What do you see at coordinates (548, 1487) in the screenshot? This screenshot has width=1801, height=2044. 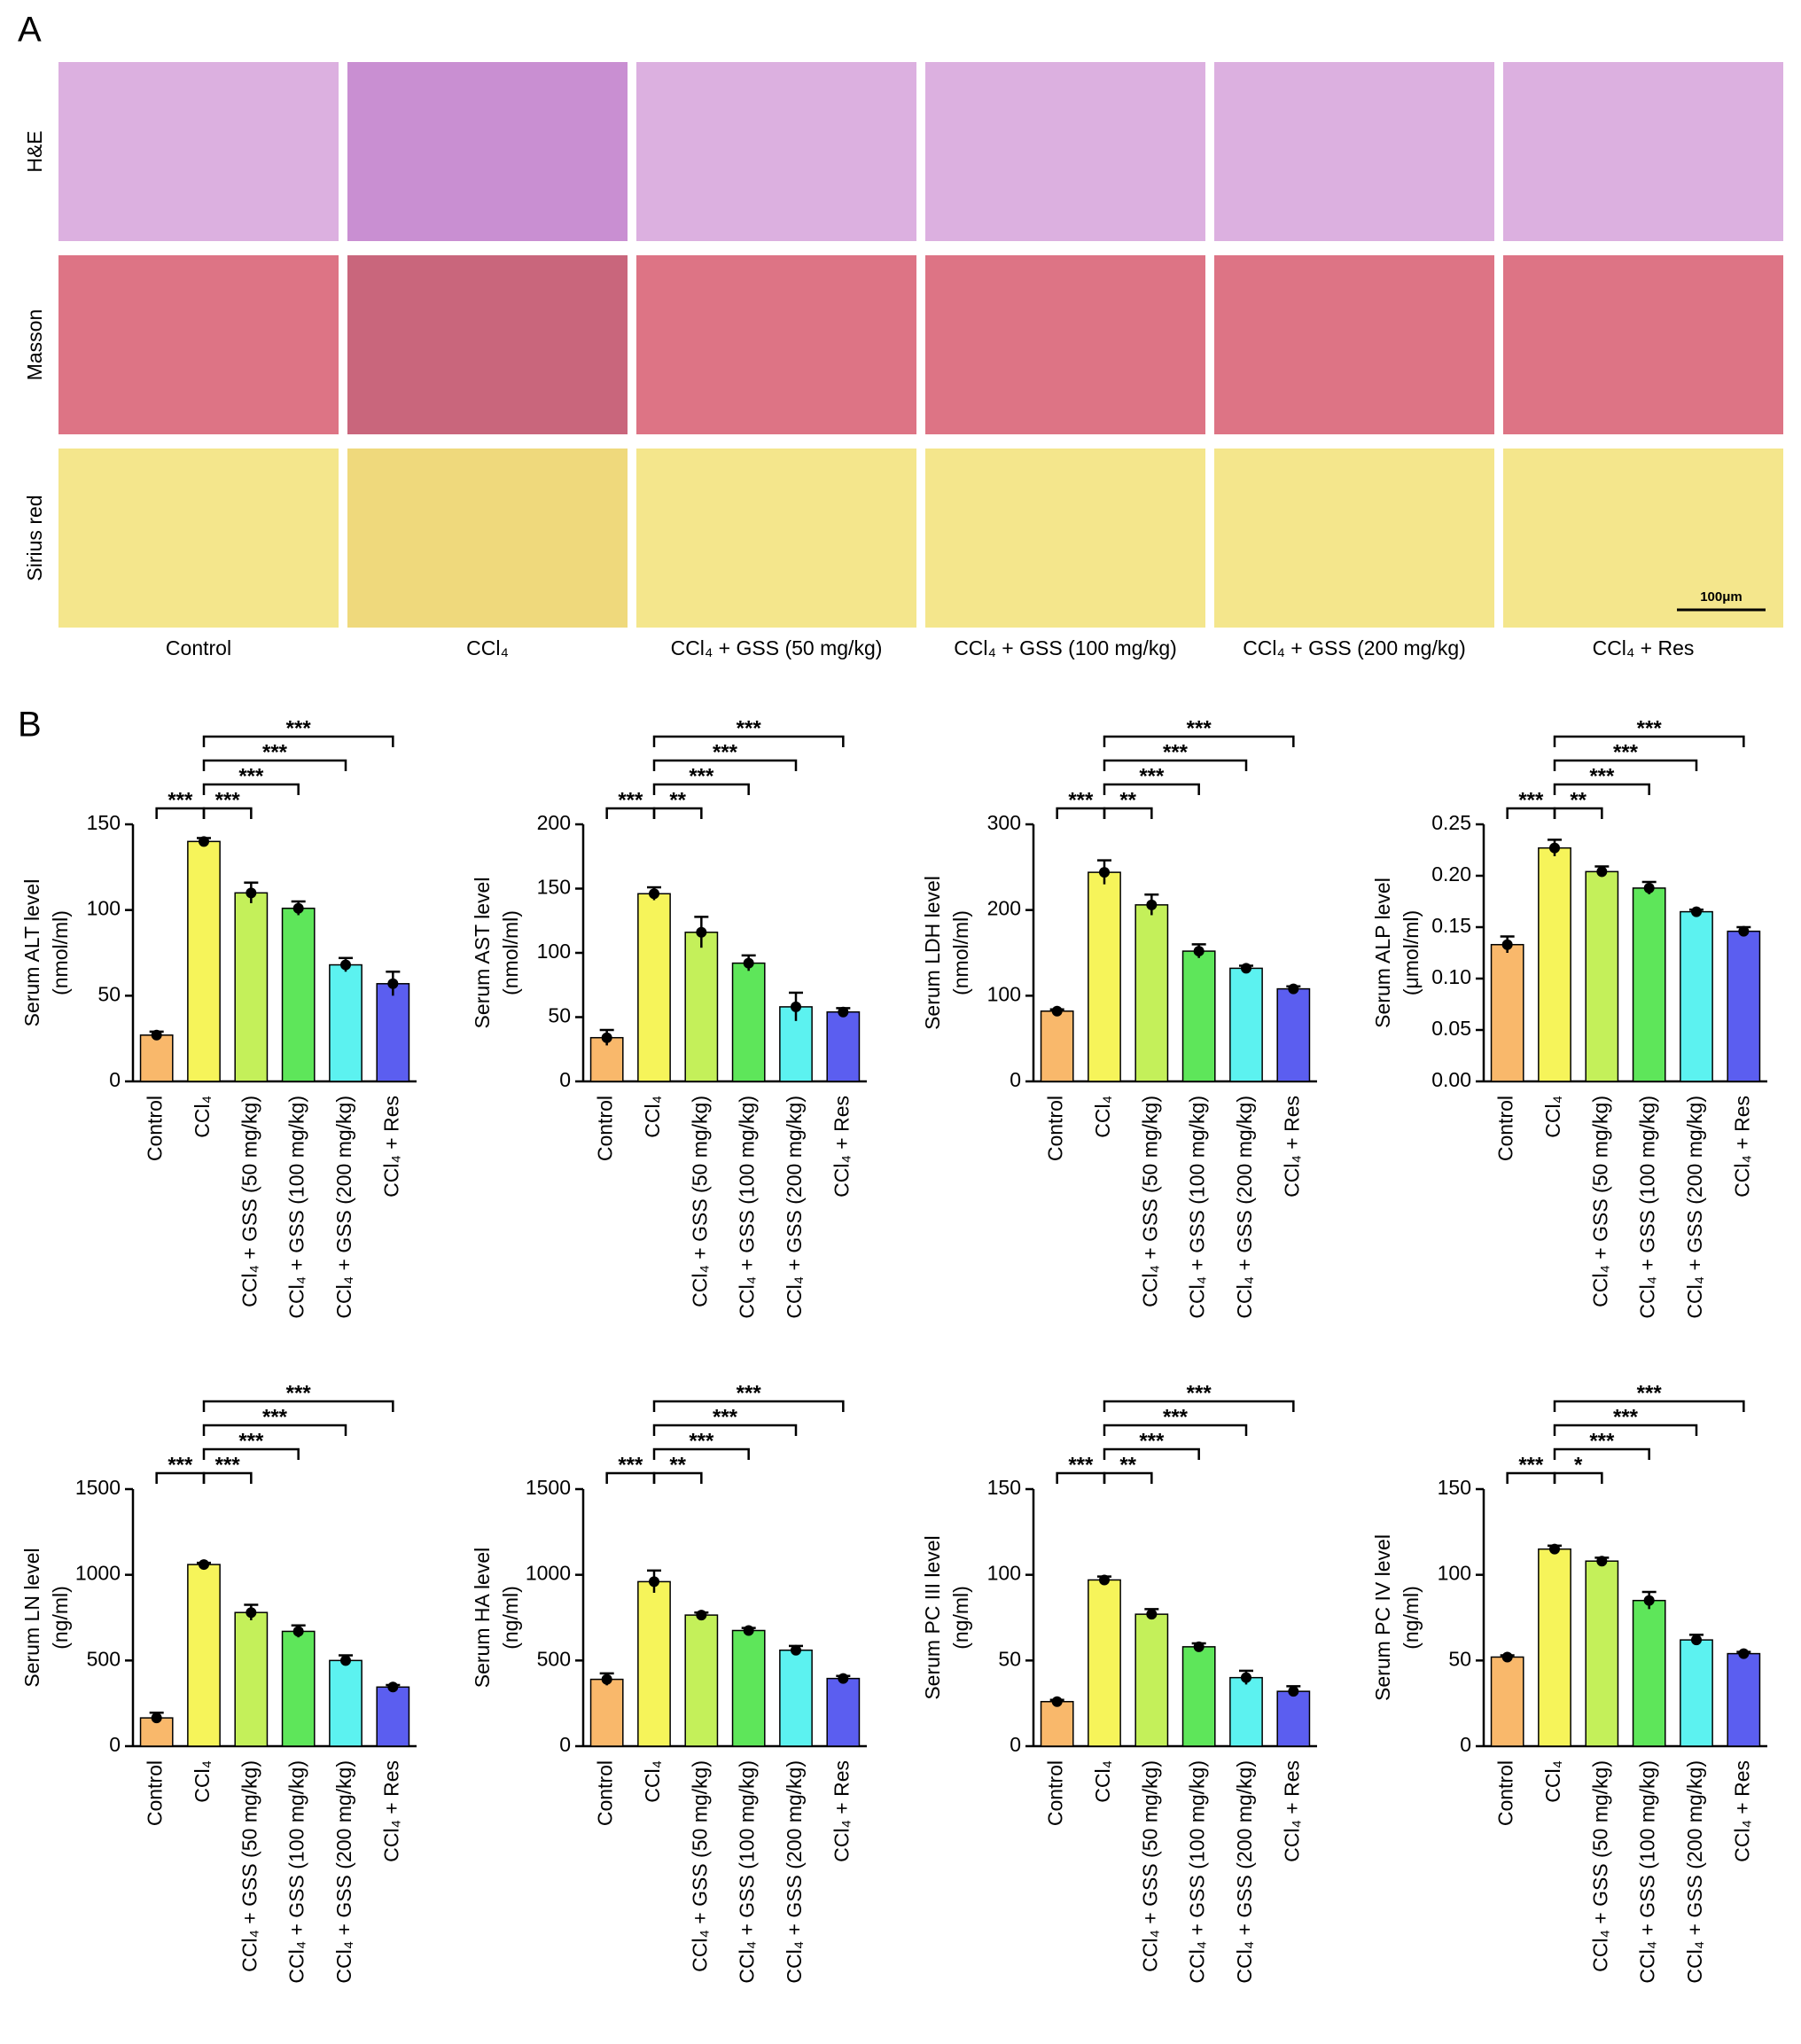 I see `y-tick-label: 1500` at bounding box center [548, 1487].